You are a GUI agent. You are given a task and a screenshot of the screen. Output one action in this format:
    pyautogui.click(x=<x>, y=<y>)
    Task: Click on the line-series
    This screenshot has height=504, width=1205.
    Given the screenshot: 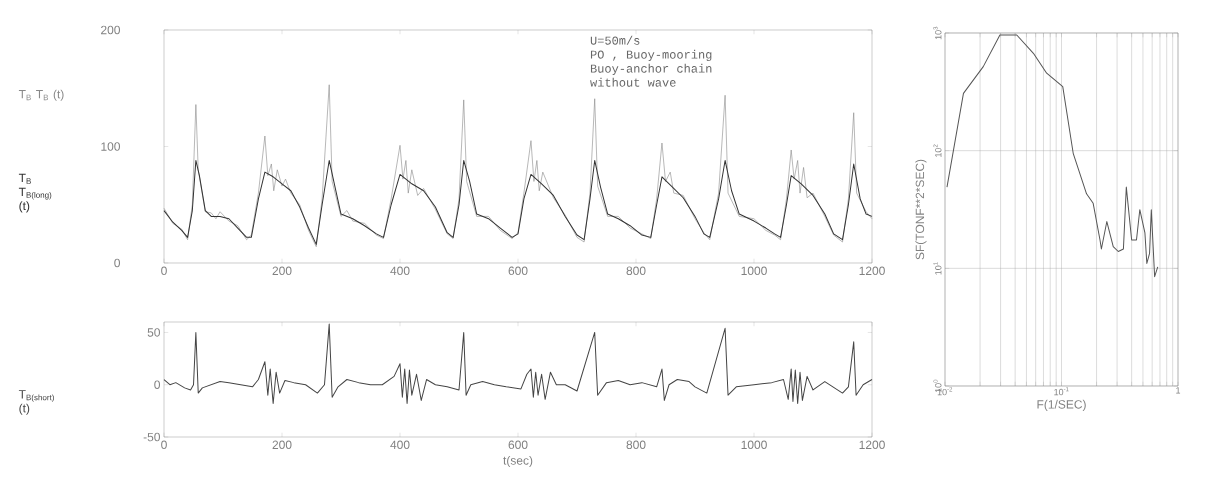 What is the action you would take?
    pyautogui.click(x=518, y=202)
    